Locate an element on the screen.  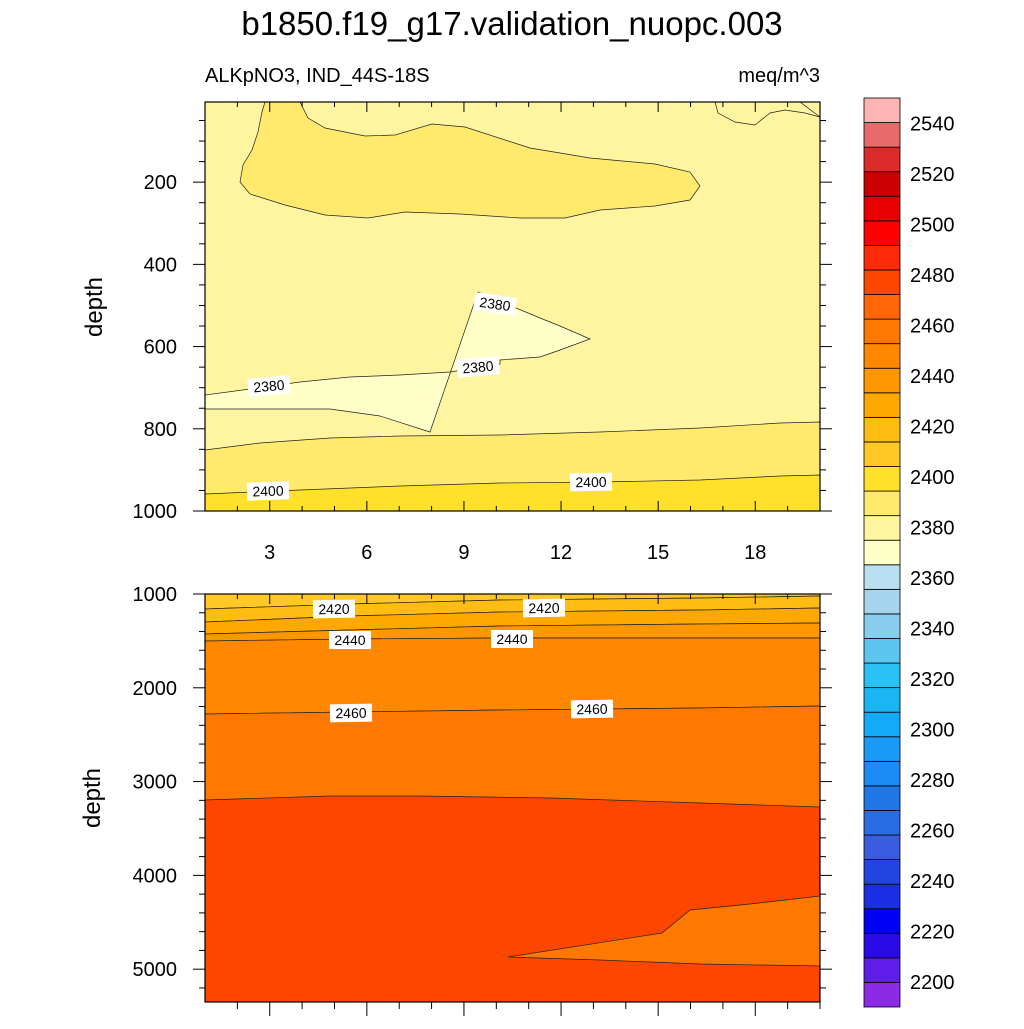
bottom-y-tick-label: 1000 is located at coordinates (155, 595).